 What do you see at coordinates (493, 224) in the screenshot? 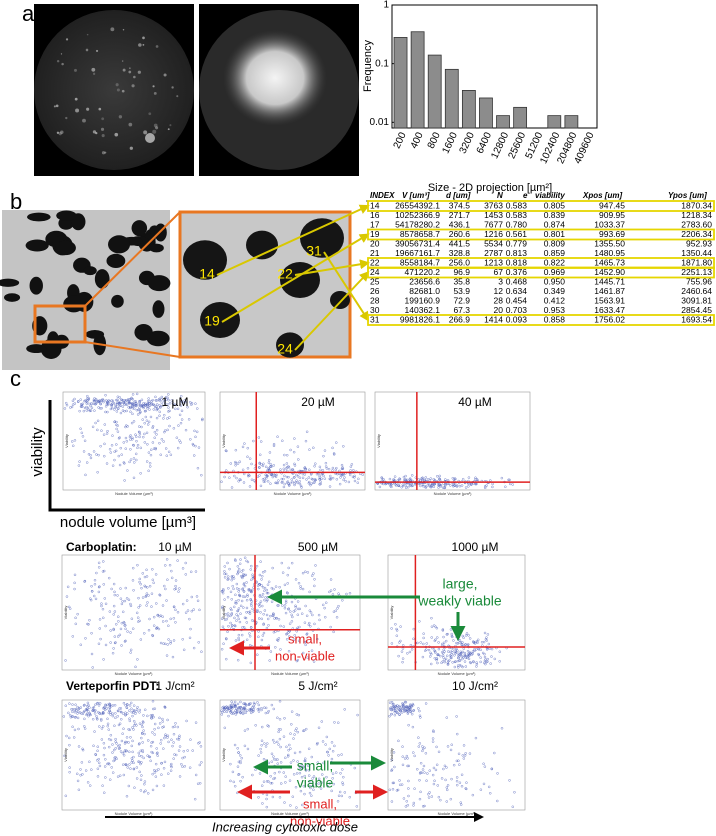
I see `table-cell: 7677` at bounding box center [493, 224].